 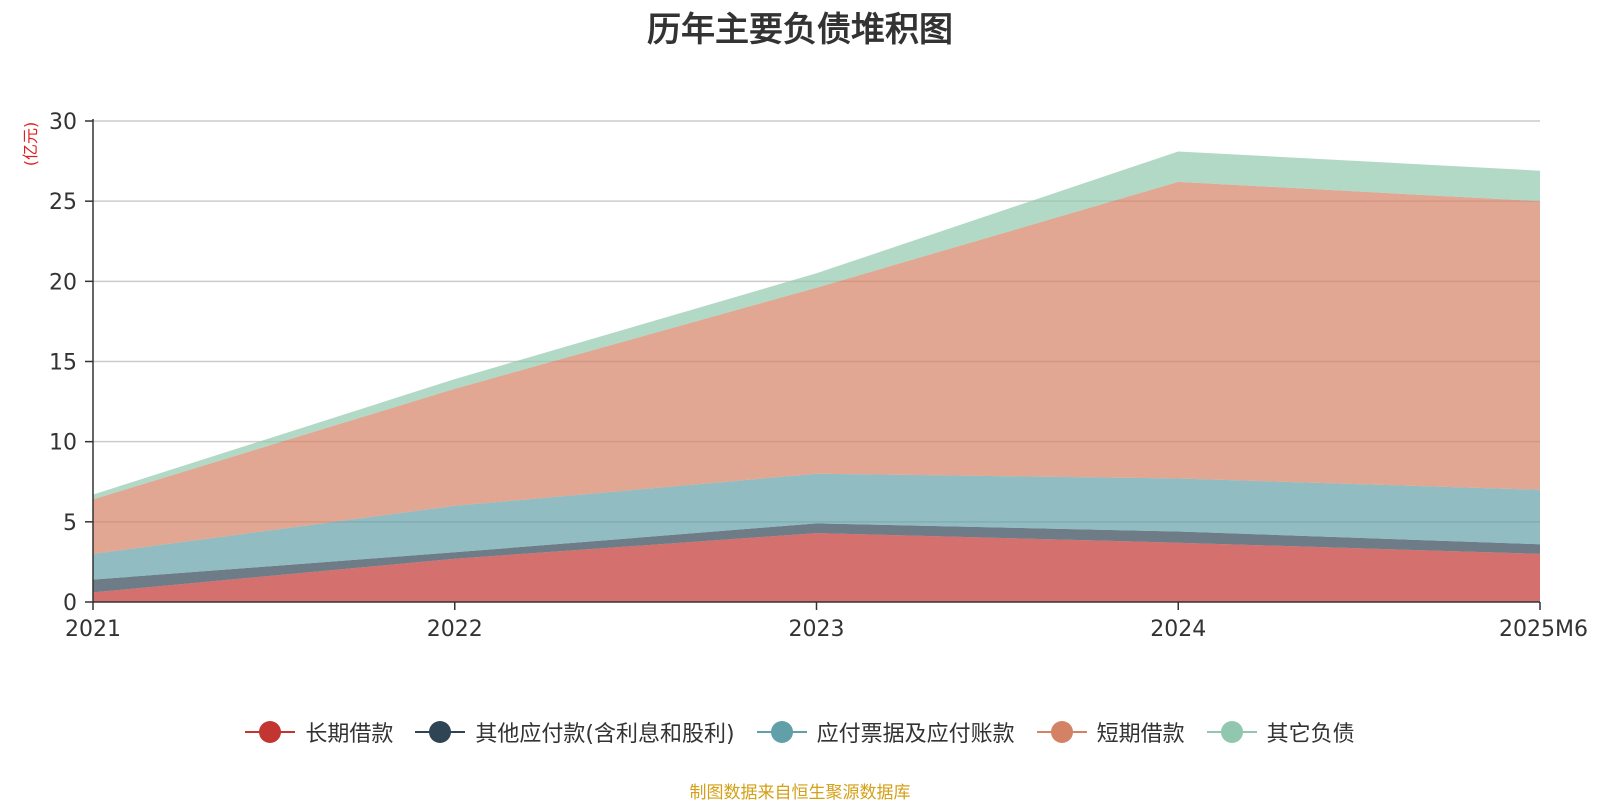 I want to click on legend-item: 其它负债, so click(x=1280, y=732).